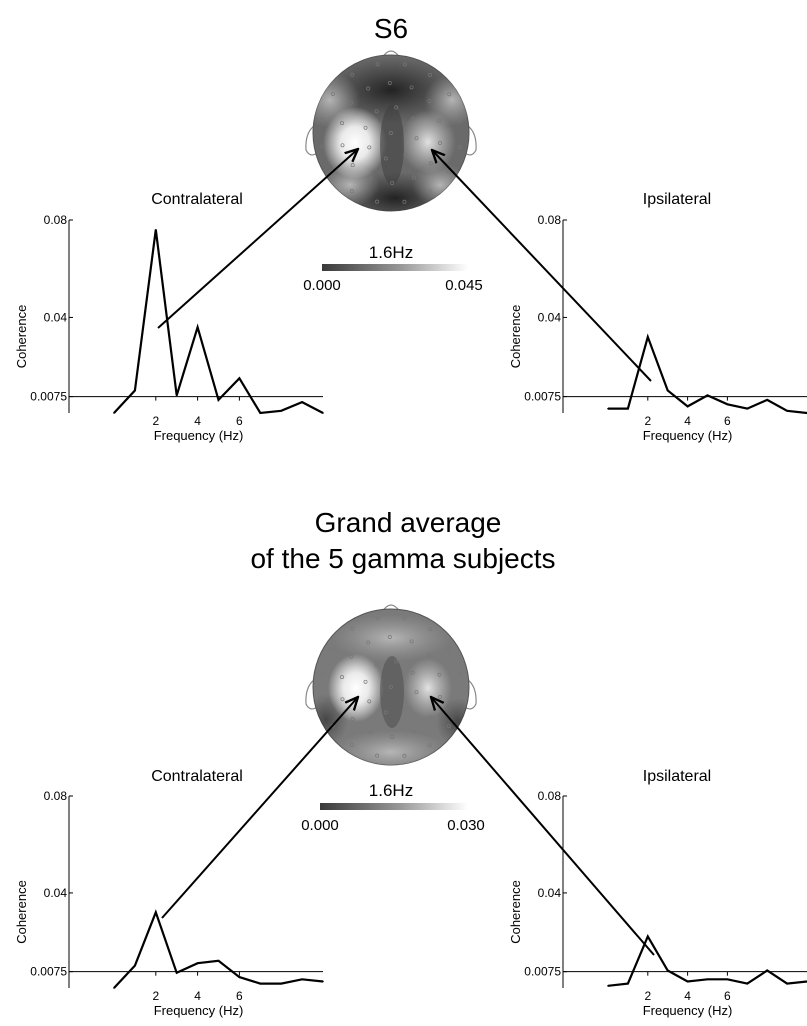 The width and height of the screenshot is (807, 1026). I want to click on panel-title: Grand average, so click(408, 522).